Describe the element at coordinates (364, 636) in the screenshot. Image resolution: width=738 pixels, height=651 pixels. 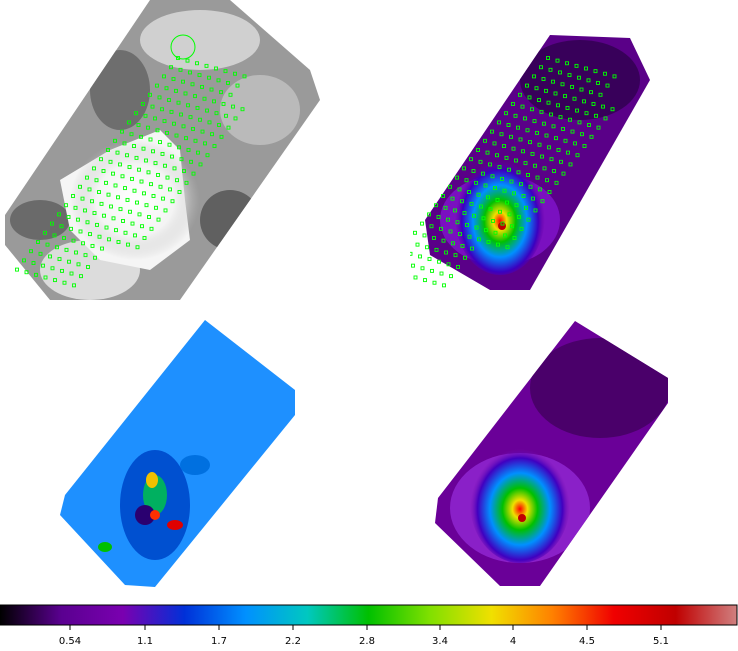
I see `colorbar-ticks: 0.54 1.1 1.7 2.2 2.8 3.4 4 4.5 5.1` at that location.